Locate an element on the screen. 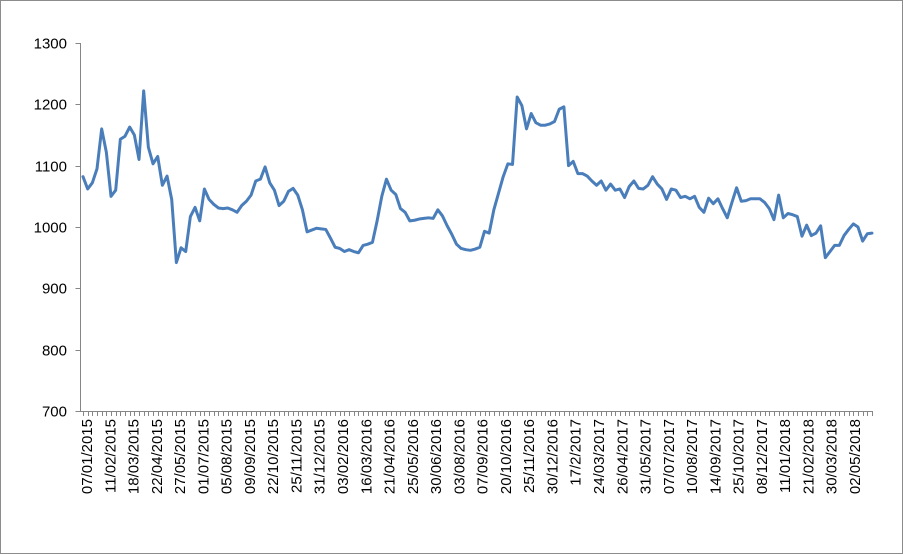  x-tick-label: 16/03/2016 is located at coordinates (366, 456).